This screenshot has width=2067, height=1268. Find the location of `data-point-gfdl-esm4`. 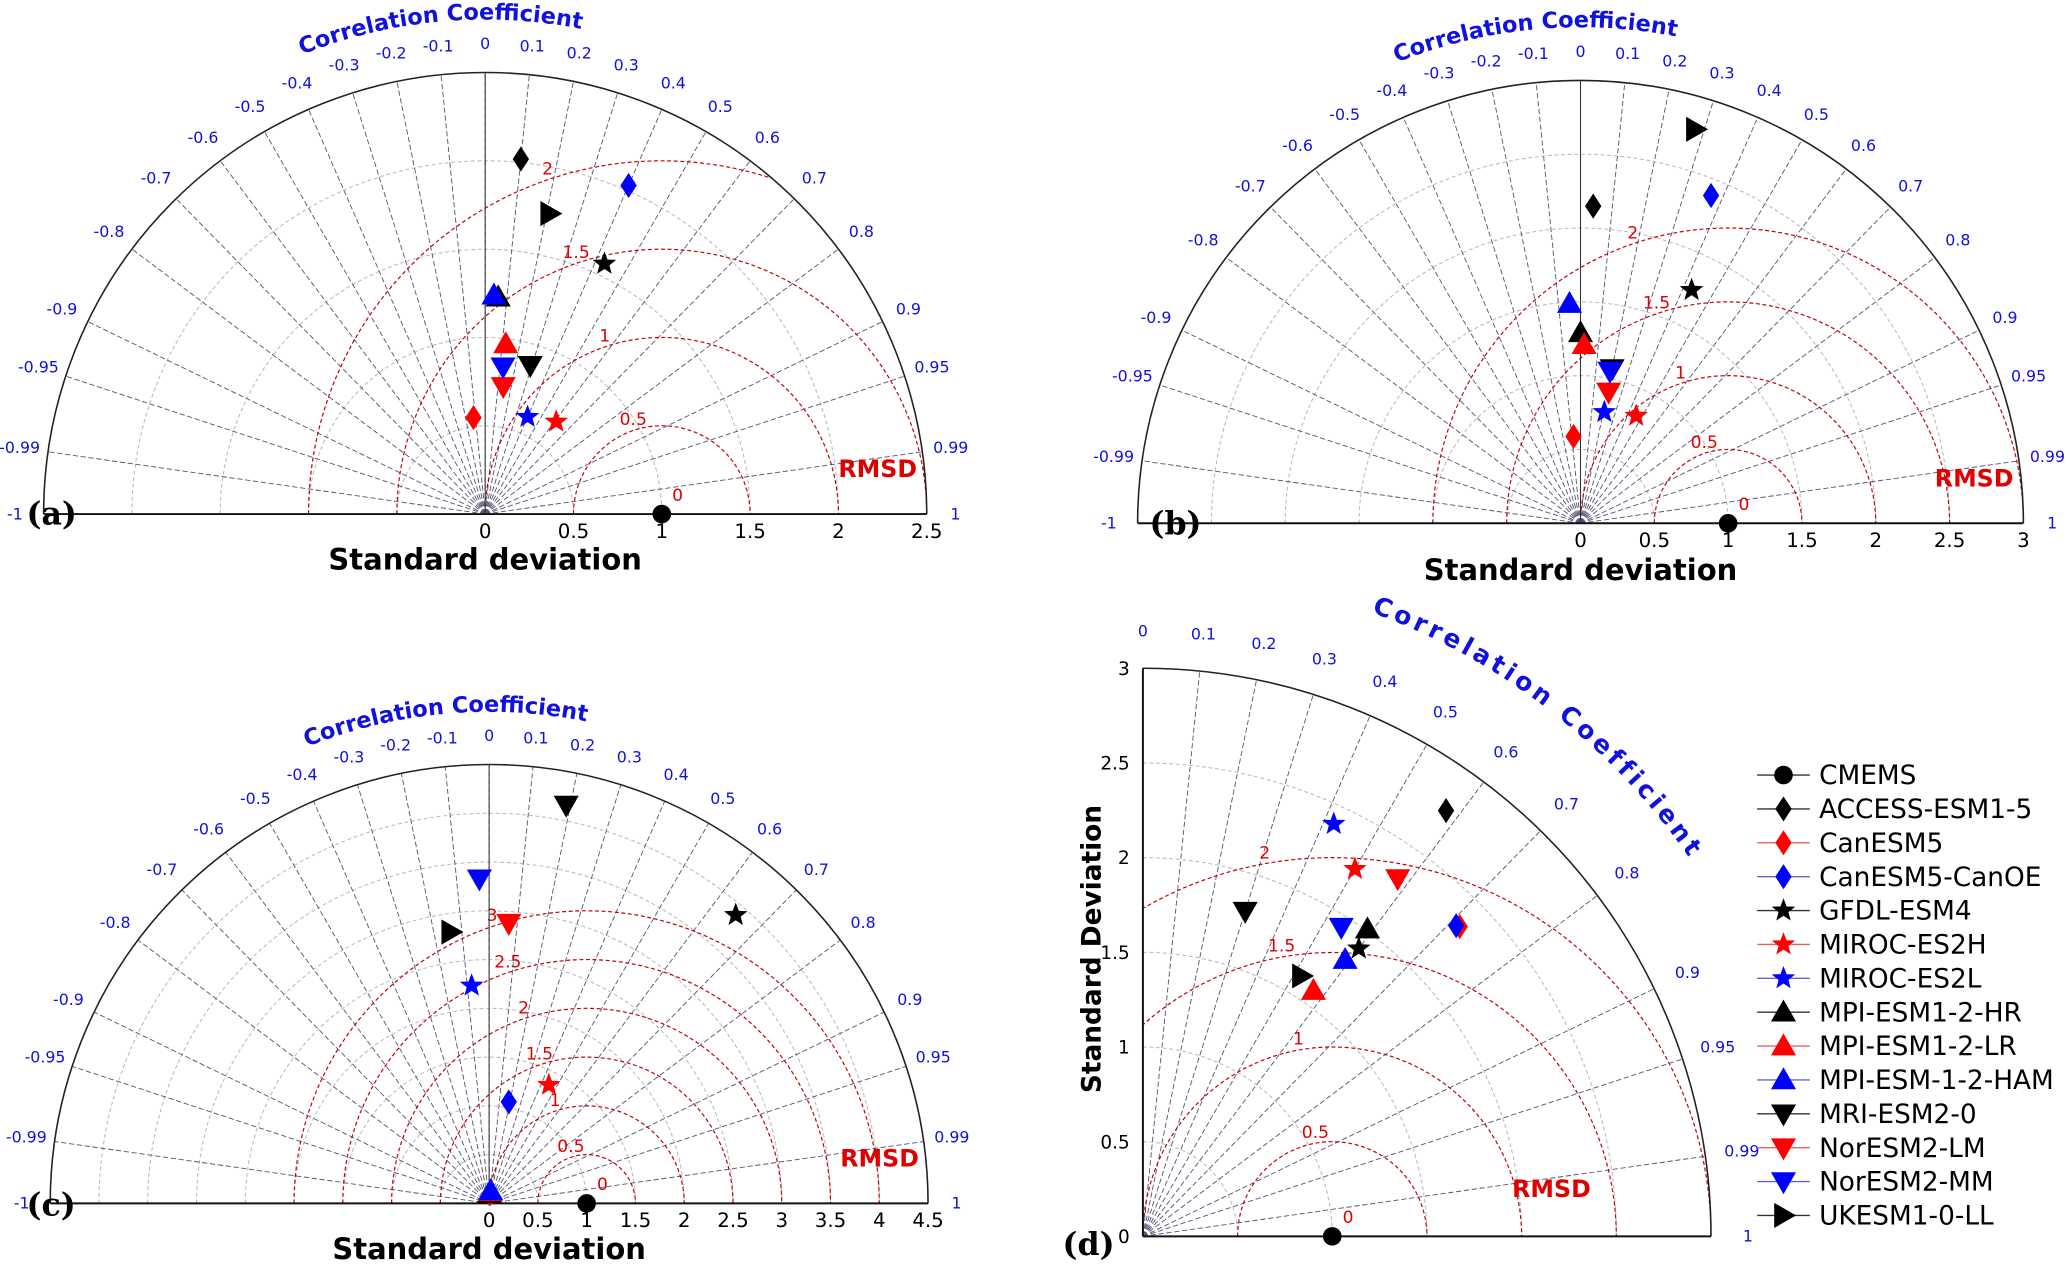

data-point-gfdl-esm4 is located at coordinates (604, 262).